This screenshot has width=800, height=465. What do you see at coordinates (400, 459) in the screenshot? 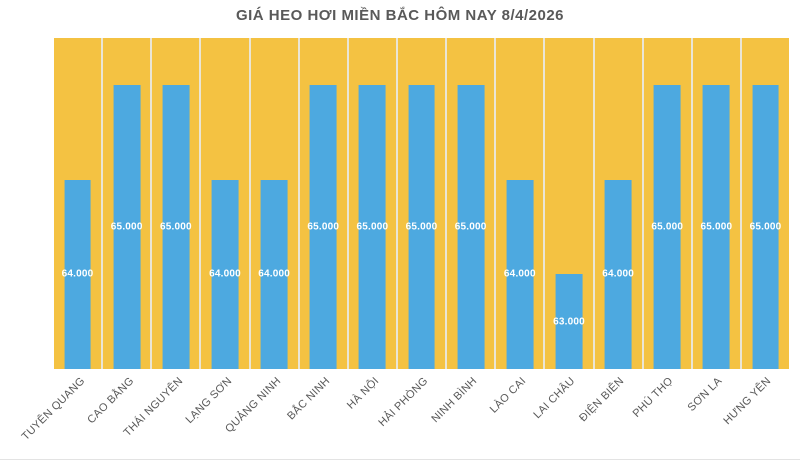
I see `bottom-divider` at bounding box center [400, 459].